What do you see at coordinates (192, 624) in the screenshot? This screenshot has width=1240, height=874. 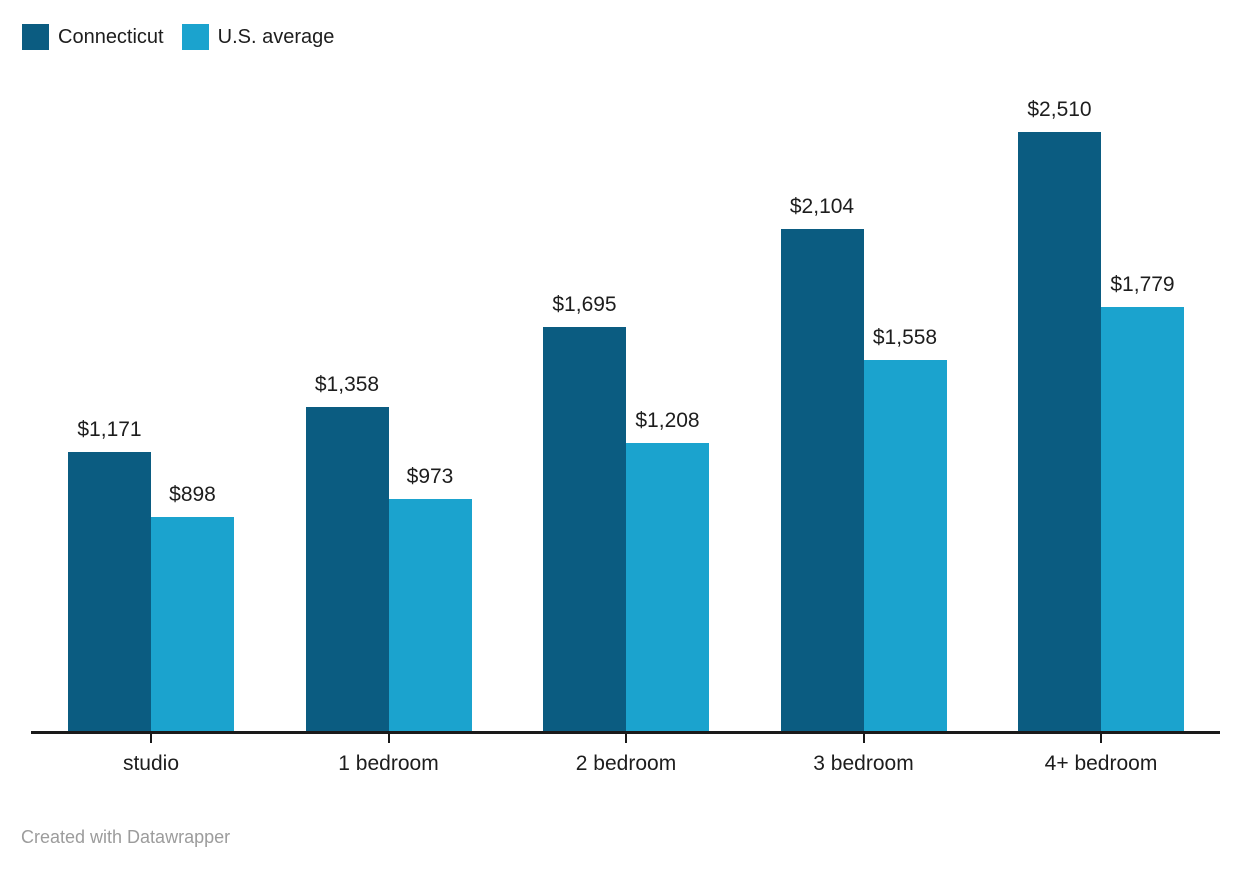 I see `bar-u-s-average-studio` at bounding box center [192, 624].